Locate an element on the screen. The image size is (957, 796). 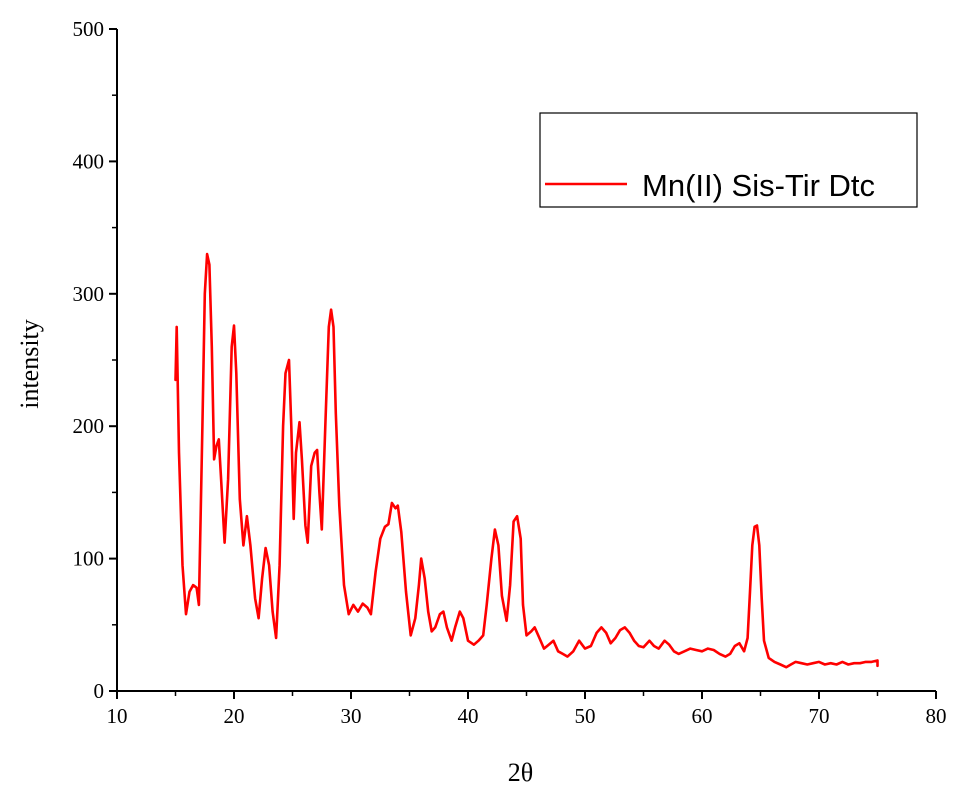
y-axis-ticks: 0 100 200 300 400 500 is located at coordinates (95, 360).